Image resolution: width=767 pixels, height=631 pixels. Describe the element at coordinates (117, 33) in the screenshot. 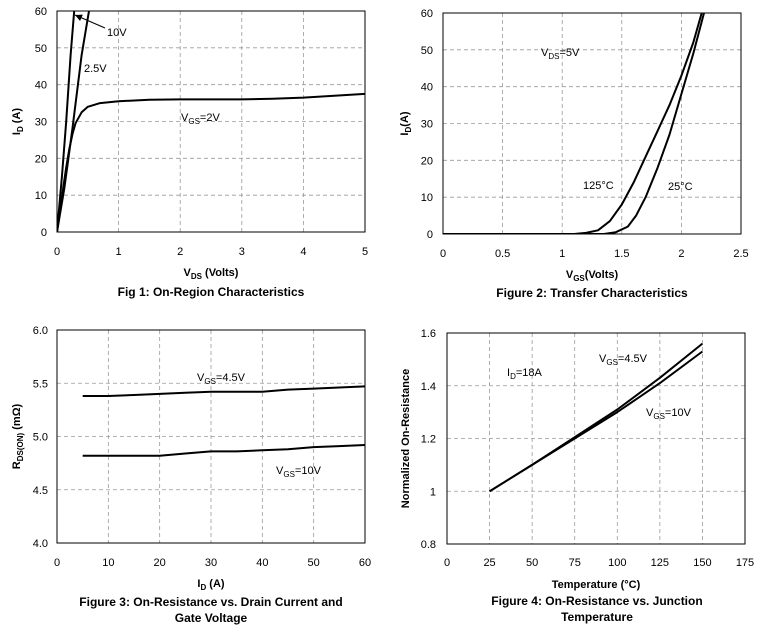

I see `series-label-10v: 10V` at that location.